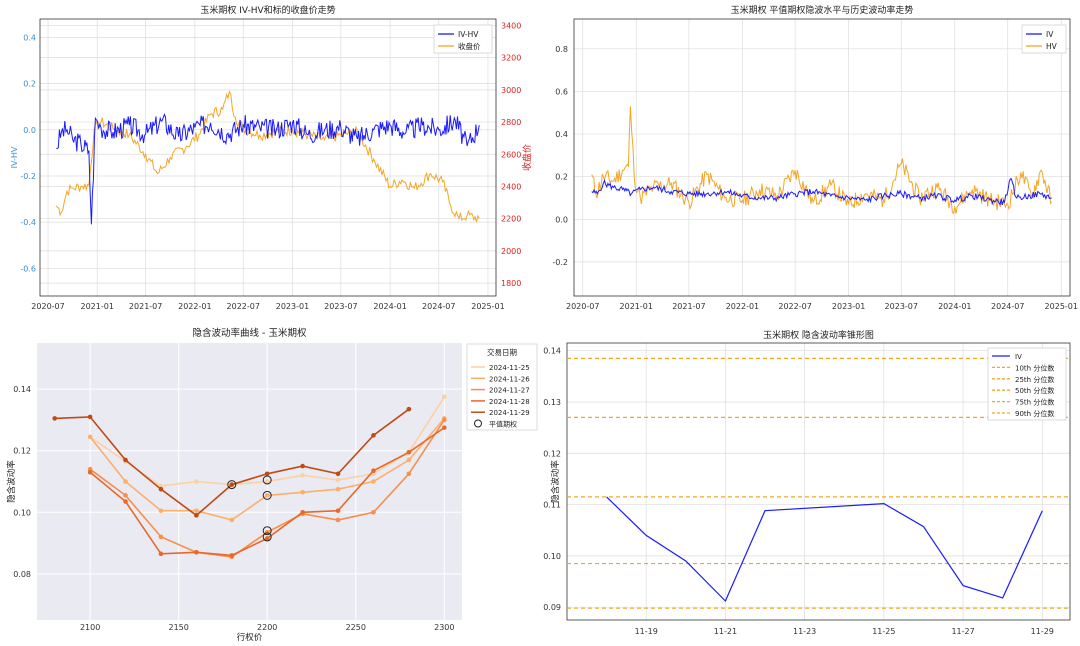  What do you see at coordinates (511, 186) in the screenshot?
I see `y-right-tick-label: 2400` at bounding box center [511, 186].